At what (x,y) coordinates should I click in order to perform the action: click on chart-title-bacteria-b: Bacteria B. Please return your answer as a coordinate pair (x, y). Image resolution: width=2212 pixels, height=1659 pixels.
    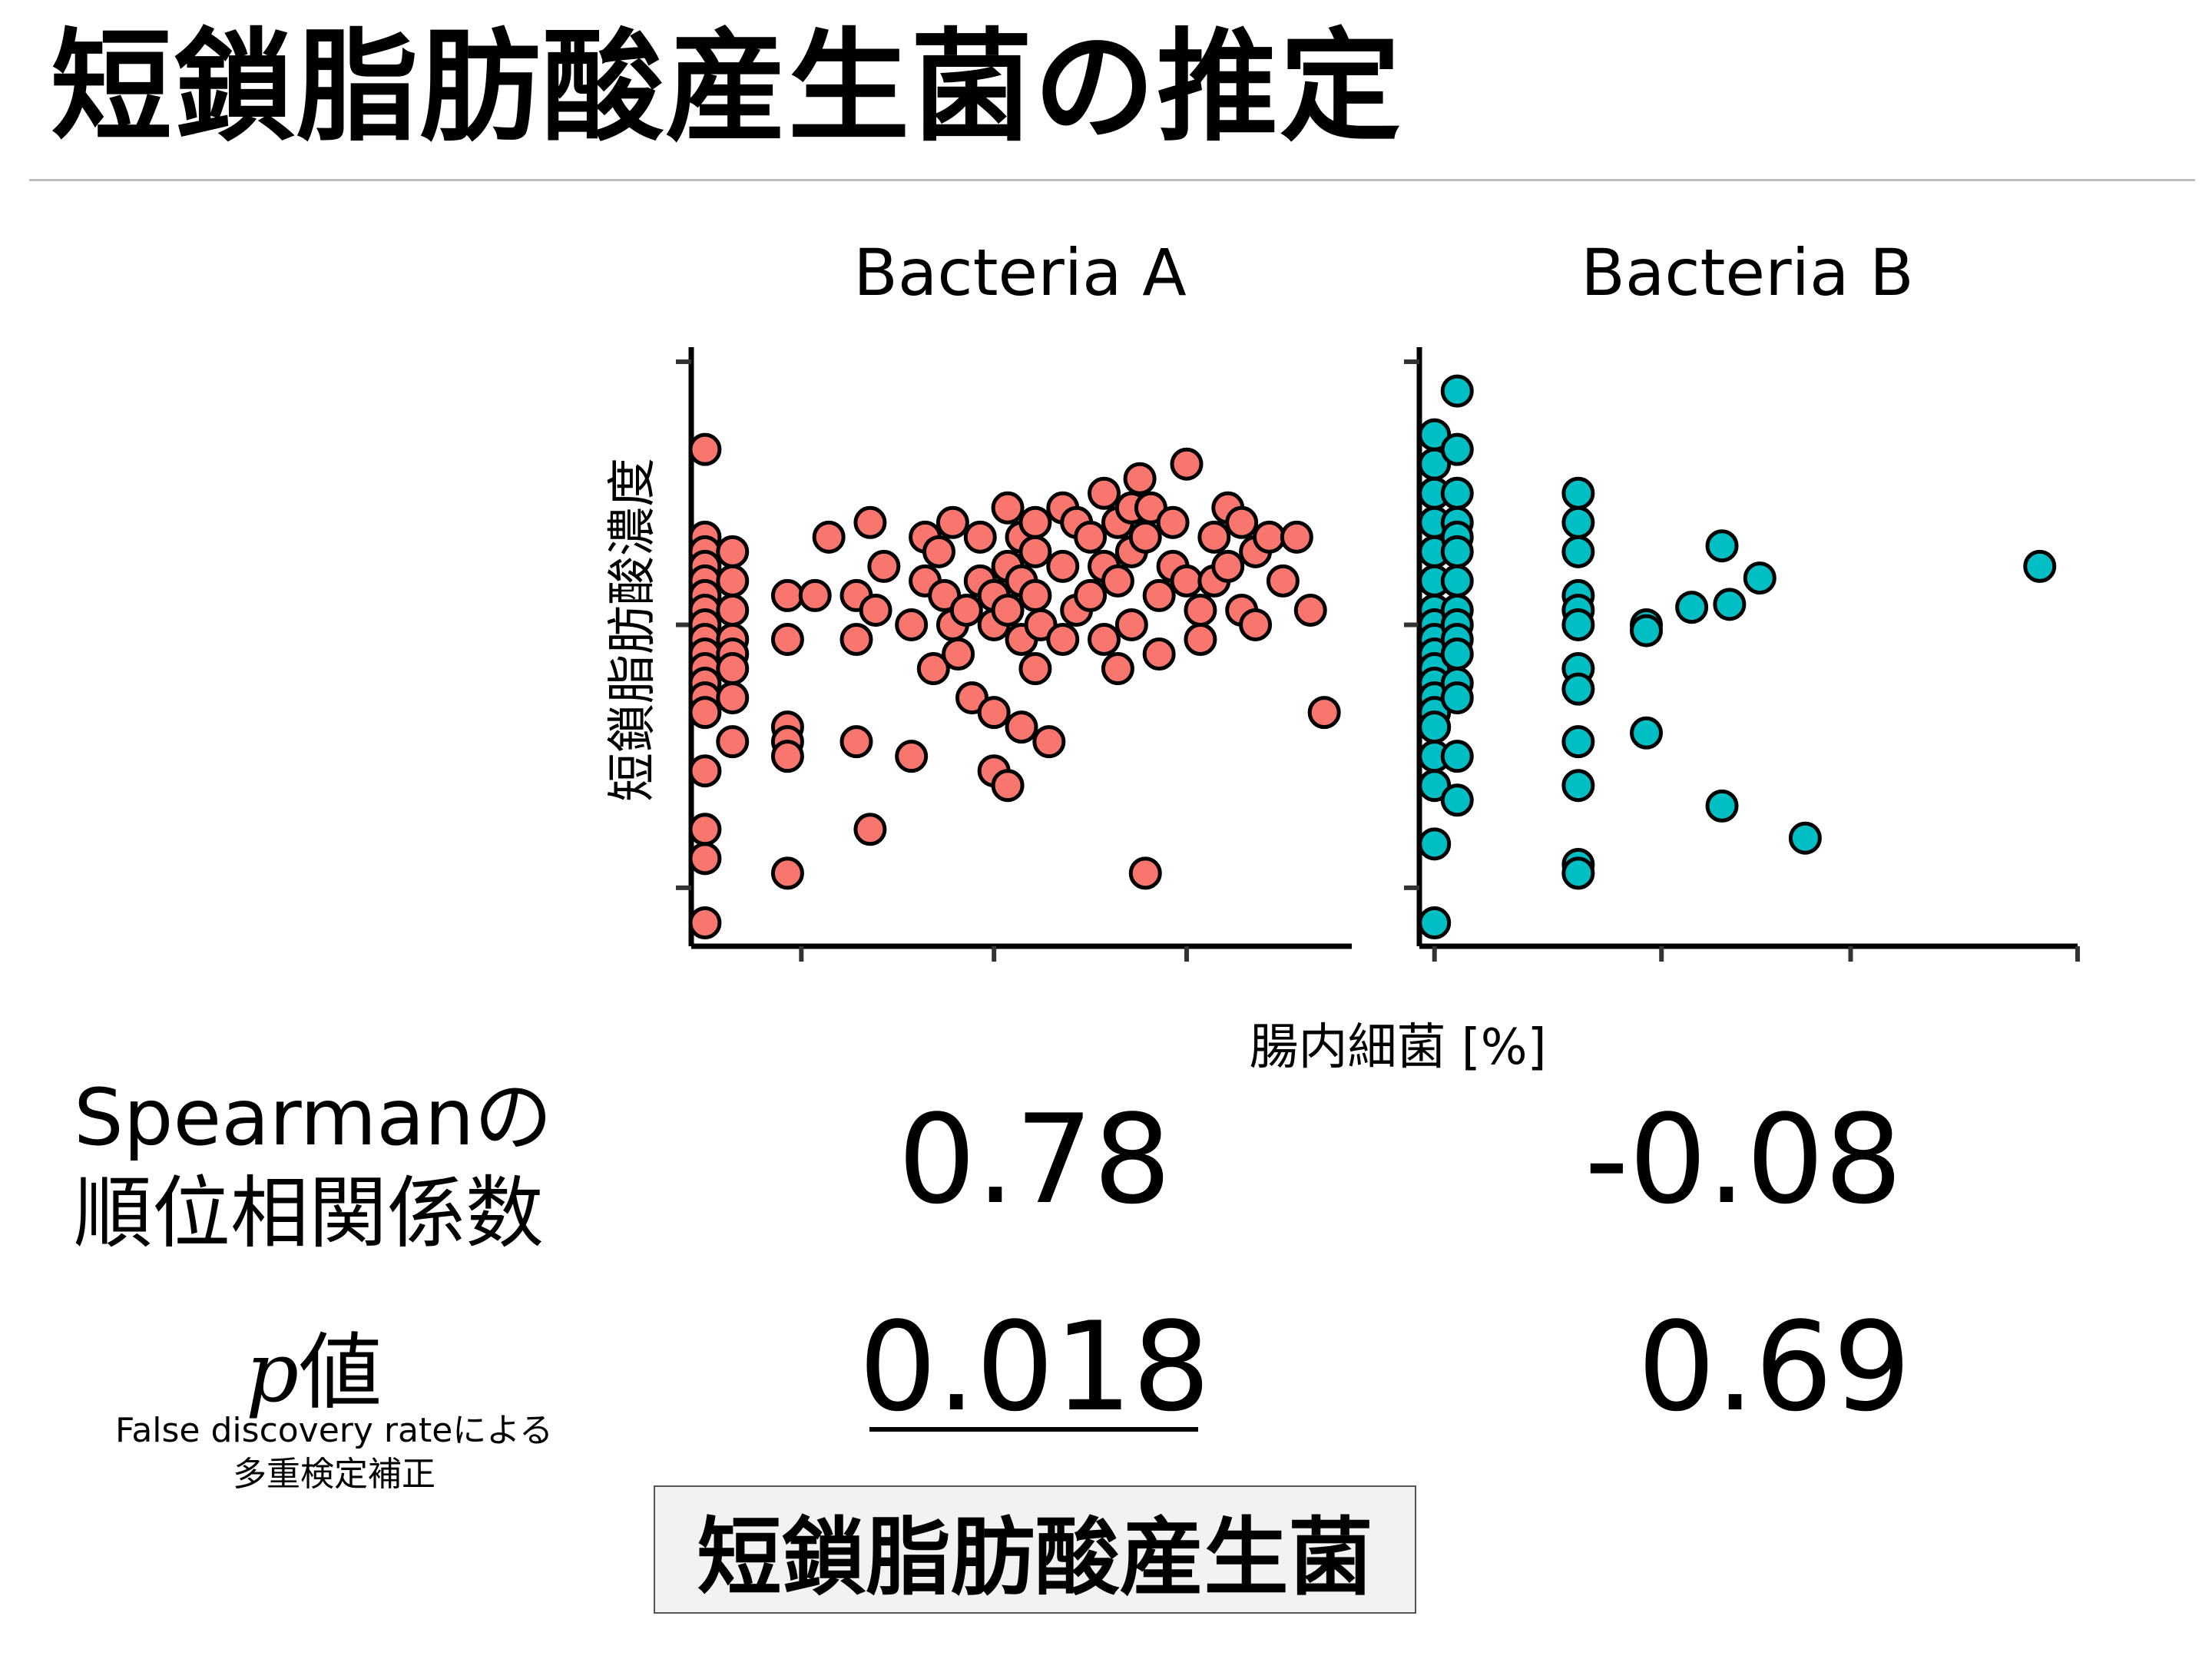
    Looking at the image, I should click on (1748, 272).